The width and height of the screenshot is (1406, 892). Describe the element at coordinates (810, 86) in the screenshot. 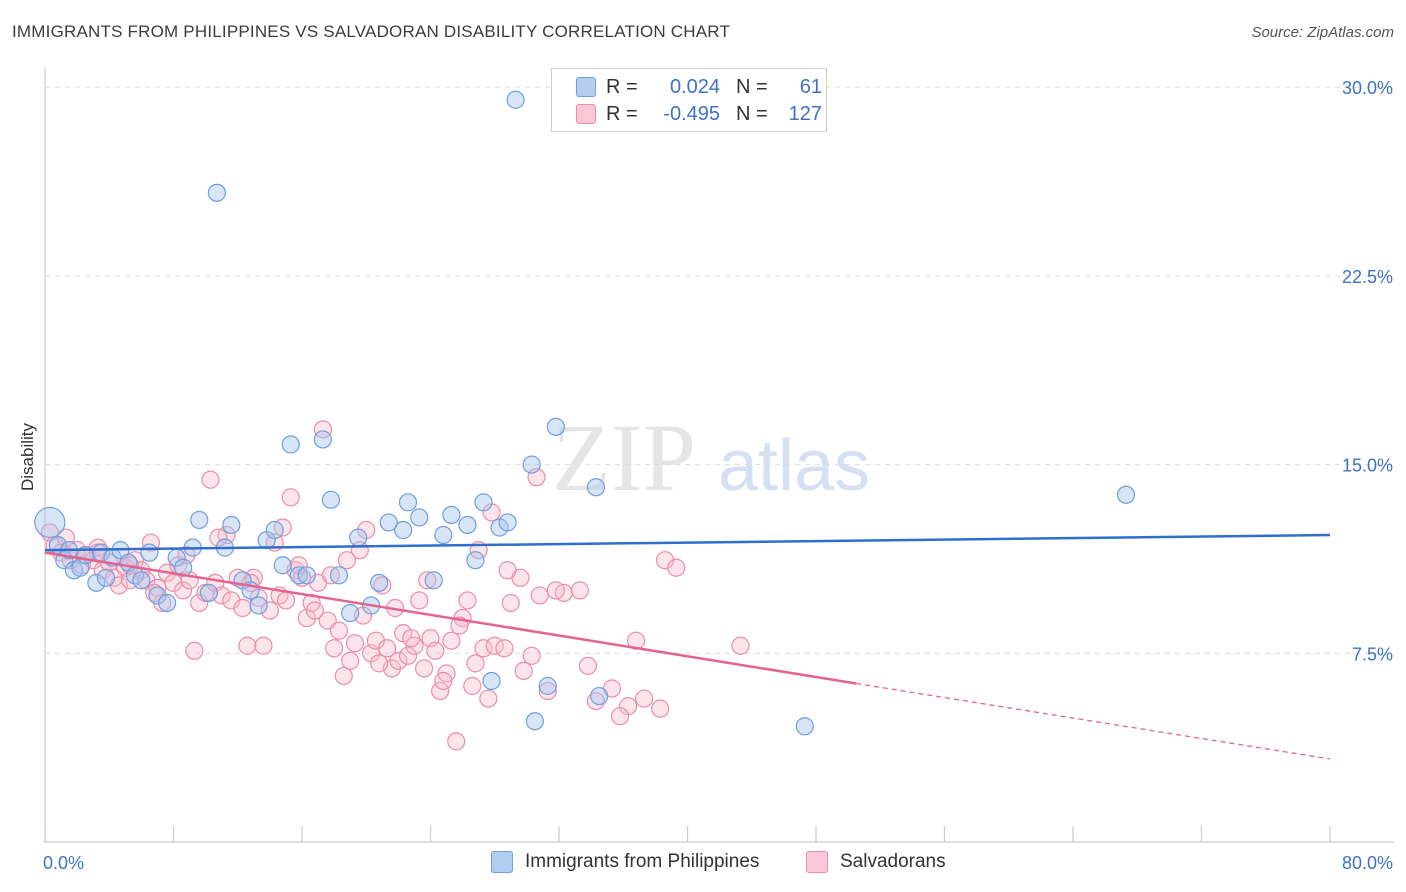

I see `n-value: 61` at that location.